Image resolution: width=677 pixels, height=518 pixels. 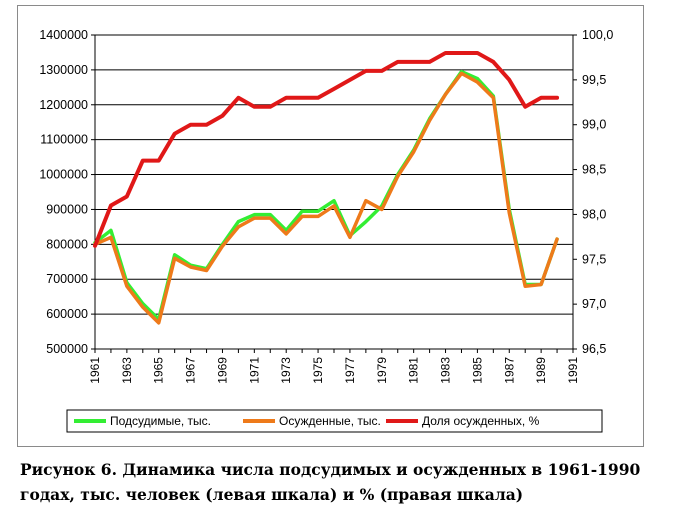 What do you see at coordinates (67, 209) in the screenshot?
I see `left-tick-label: 900000` at bounding box center [67, 209].